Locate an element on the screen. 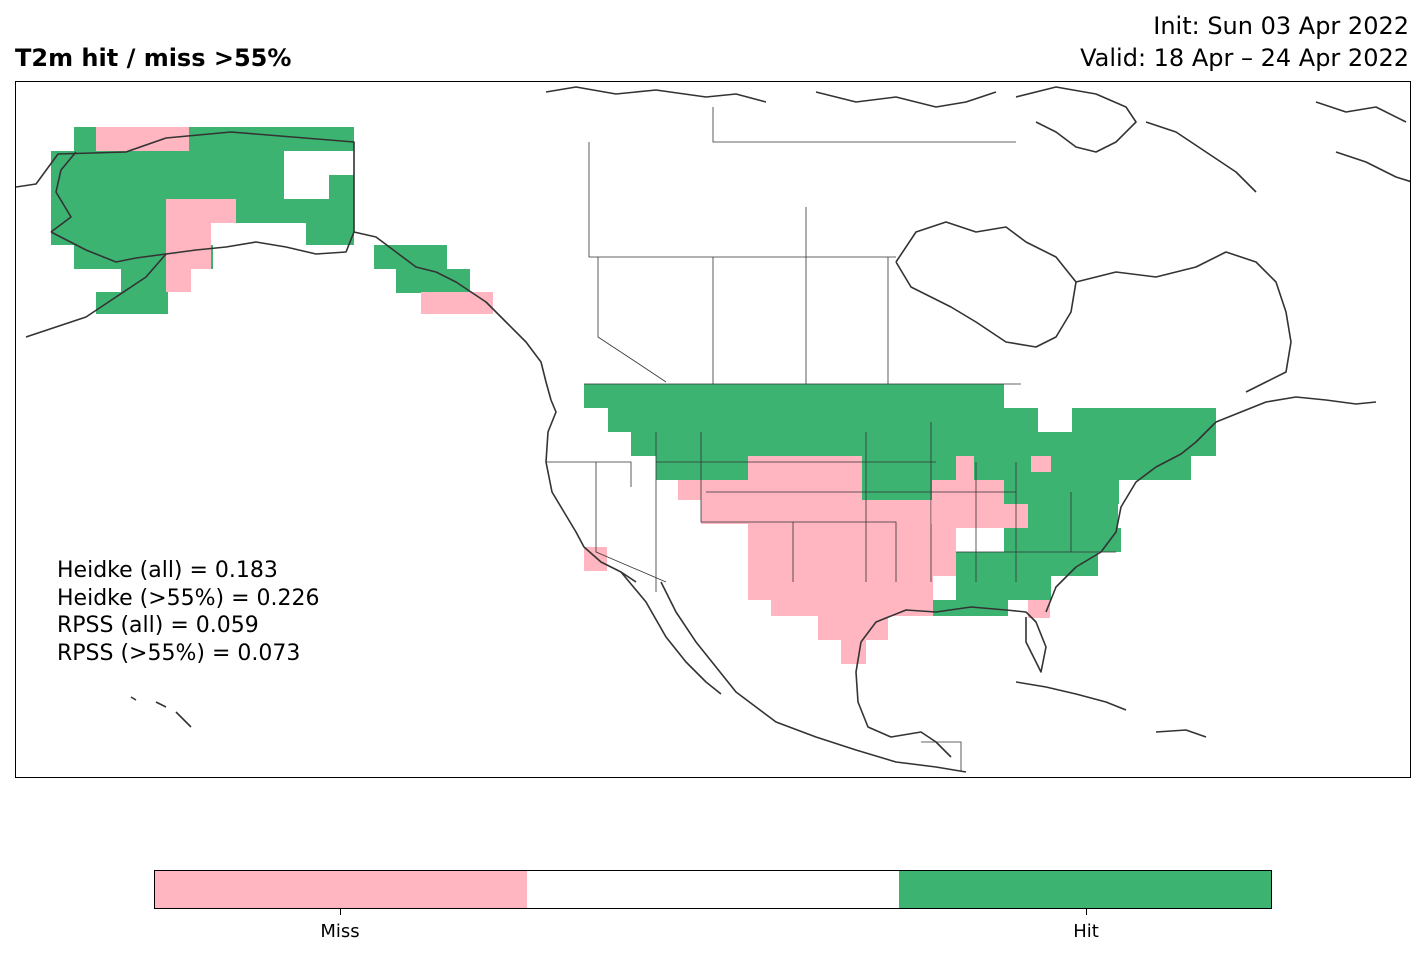 The width and height of the screenshot is (1425, 958). chart-title: T2m hit / miss >55% is located at coordinates (153, 58).